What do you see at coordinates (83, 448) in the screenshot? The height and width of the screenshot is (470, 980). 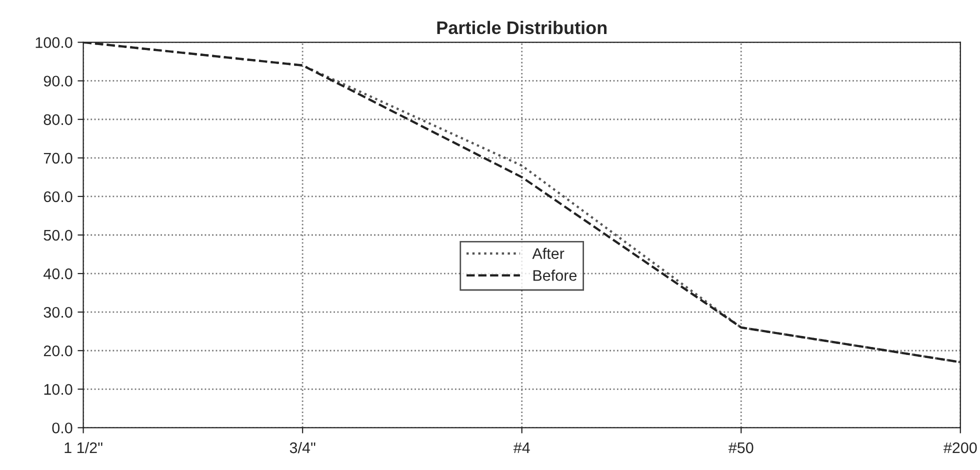 I see `x-tick-label: 1 1/2"` at bounding box center [83, 448].